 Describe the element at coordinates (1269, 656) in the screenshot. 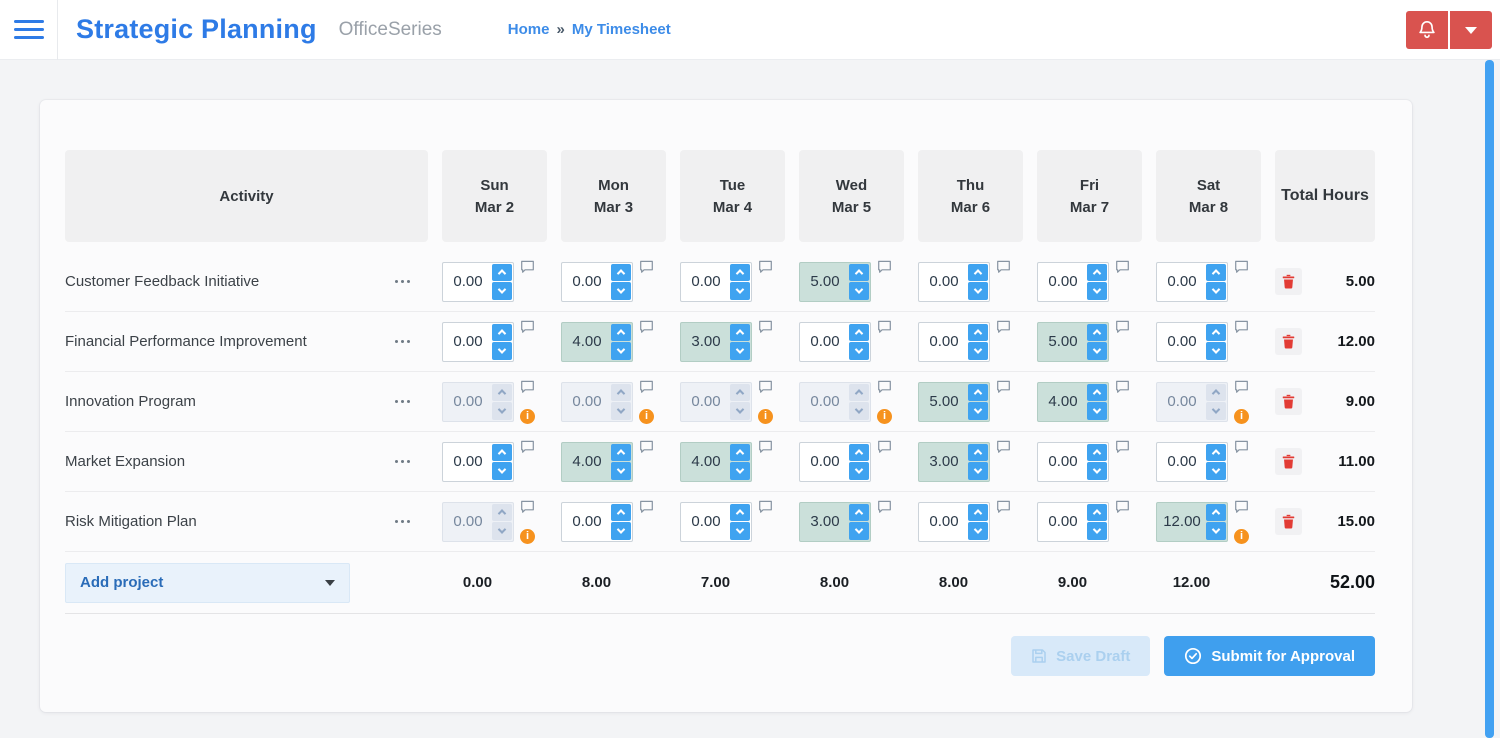

I see `submit-approval-button: Submit for Approval` at that location.